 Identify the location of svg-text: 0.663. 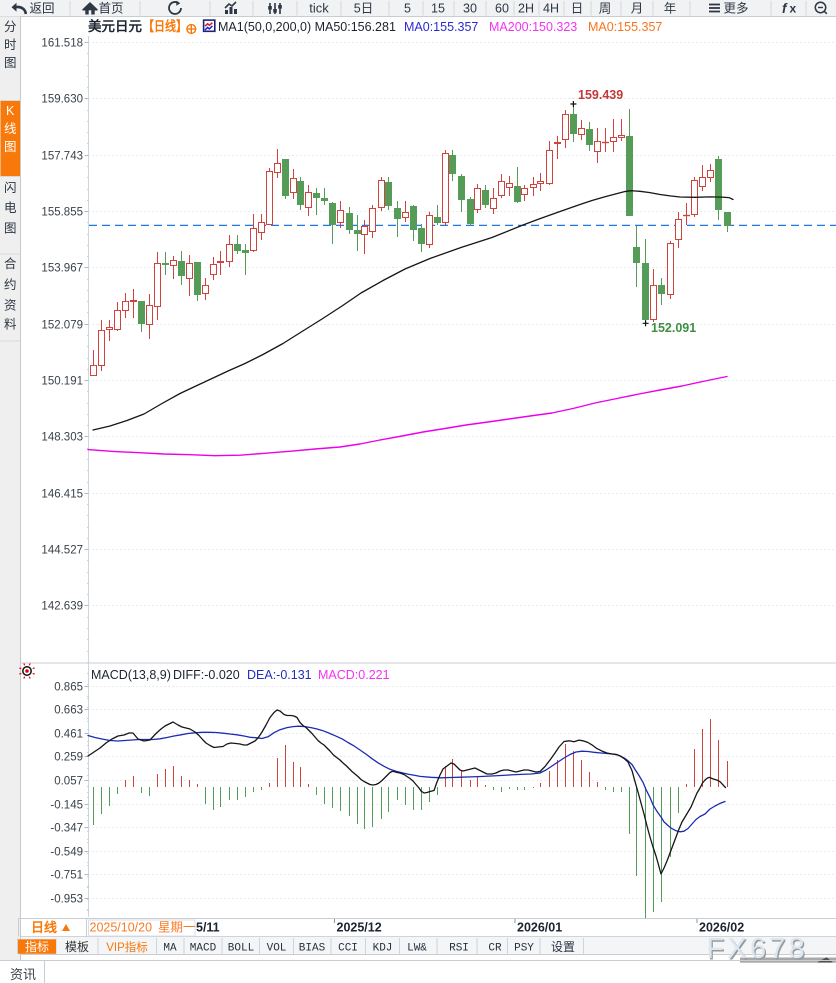
(68, 711).